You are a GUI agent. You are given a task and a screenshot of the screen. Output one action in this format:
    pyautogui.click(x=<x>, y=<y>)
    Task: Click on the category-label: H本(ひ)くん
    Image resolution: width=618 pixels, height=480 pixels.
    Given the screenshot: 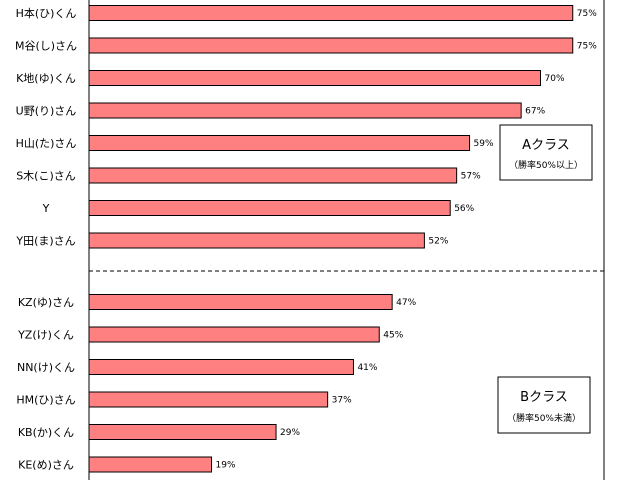 What is the action you would take?
    pyautogui.click(x=46, y=13)
    